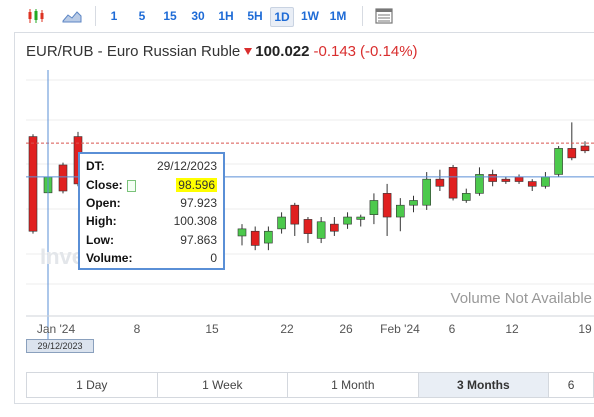 This screenshot has height=417, width=594. I want to click on tooltip-high-label: High:, so click(101, 221).